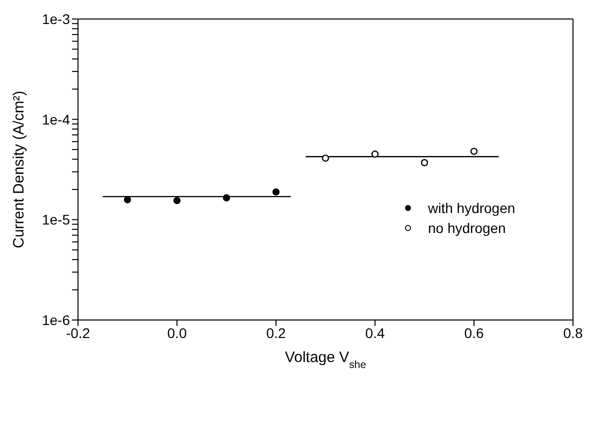  Describe the element at coordinates (177, 332) in the screenshot. I see `x-tick-label: 0.0` at that location.